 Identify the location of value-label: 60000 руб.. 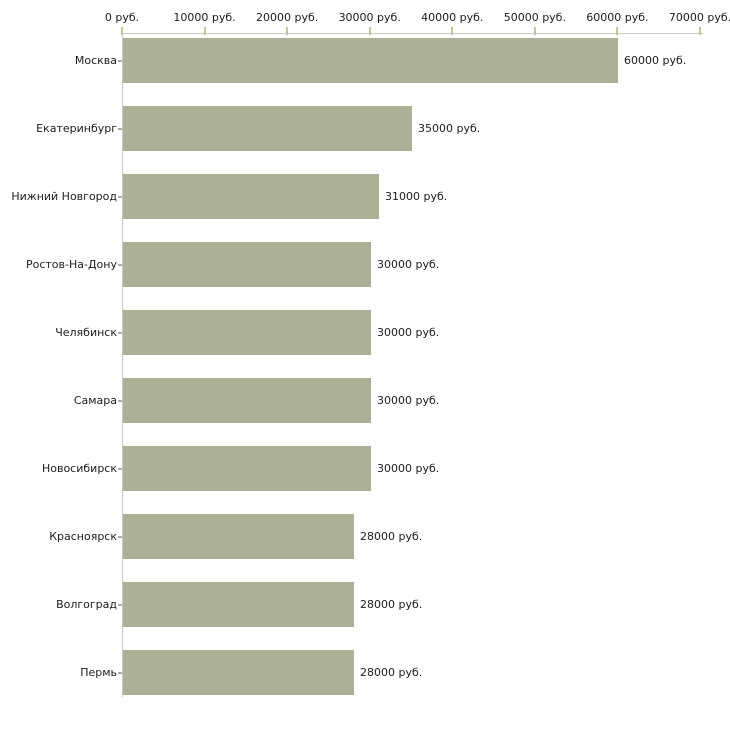
(655, 60).